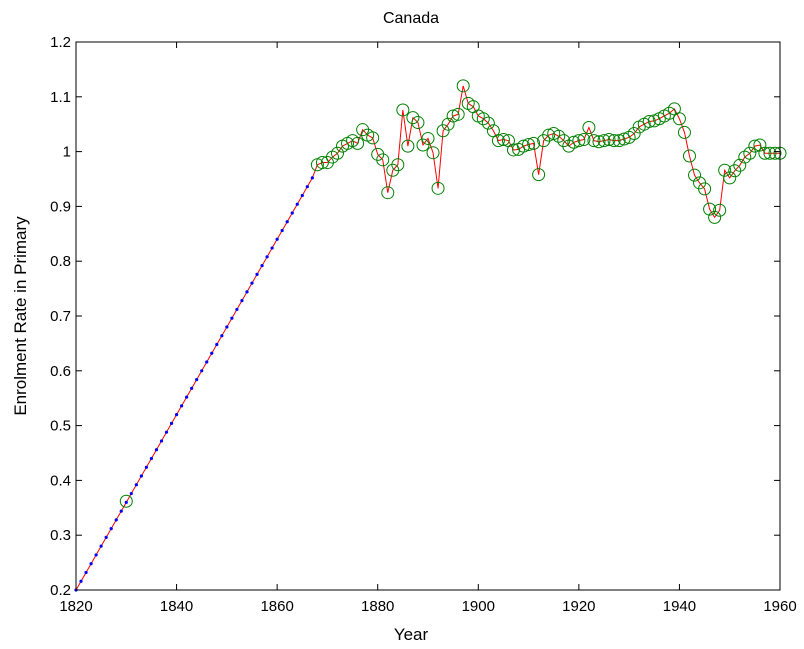 This screenshot has height=649, width=804. What do you see at coordinates (75, 606) in the screenshot?
I see `x-tick-label: 1820` at bounding box center [75, 606].